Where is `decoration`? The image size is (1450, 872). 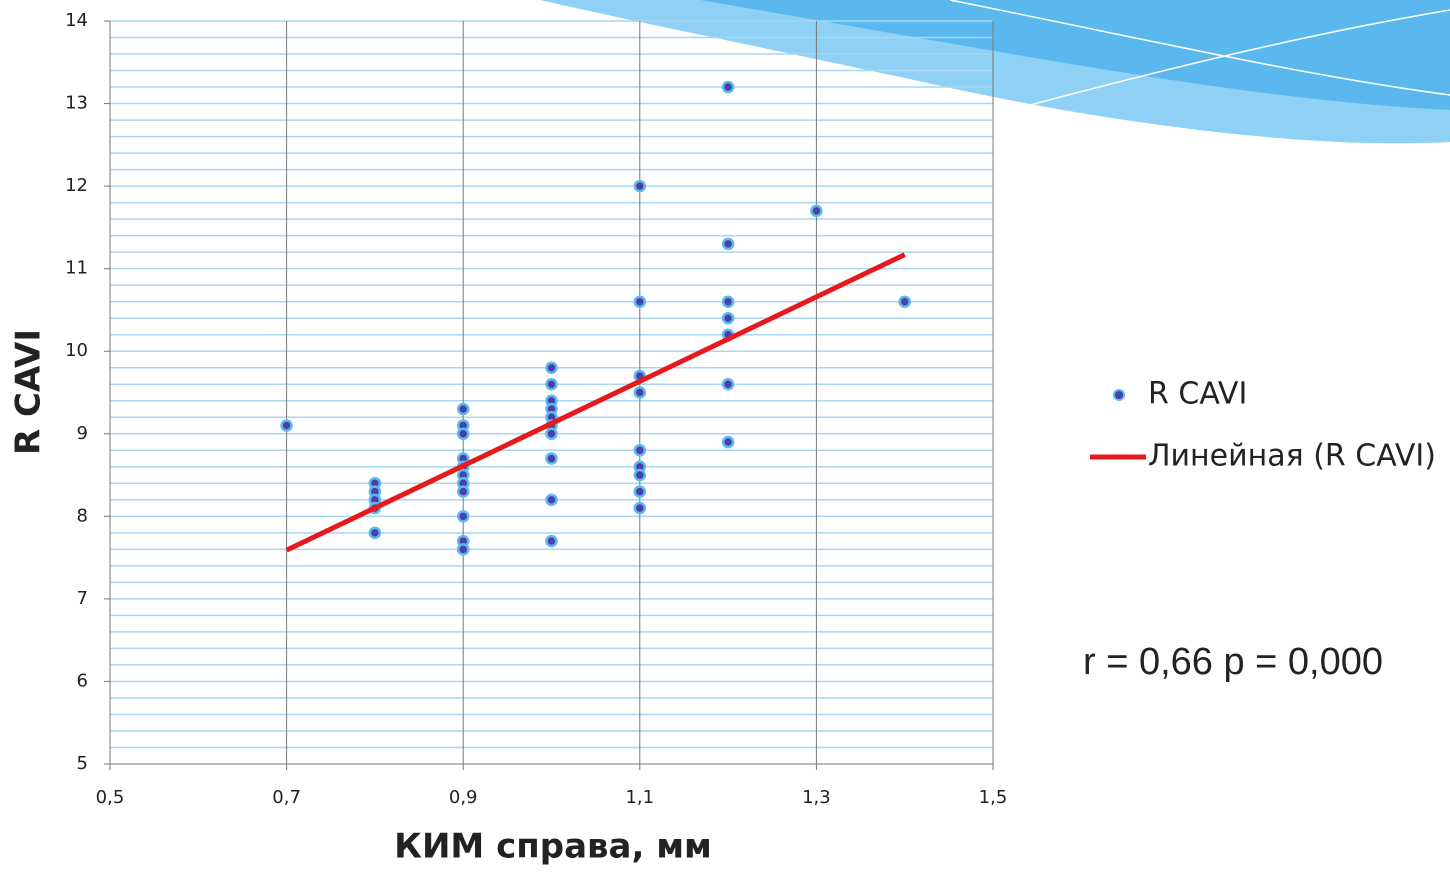
decoration is located at coordinates (995, 72).